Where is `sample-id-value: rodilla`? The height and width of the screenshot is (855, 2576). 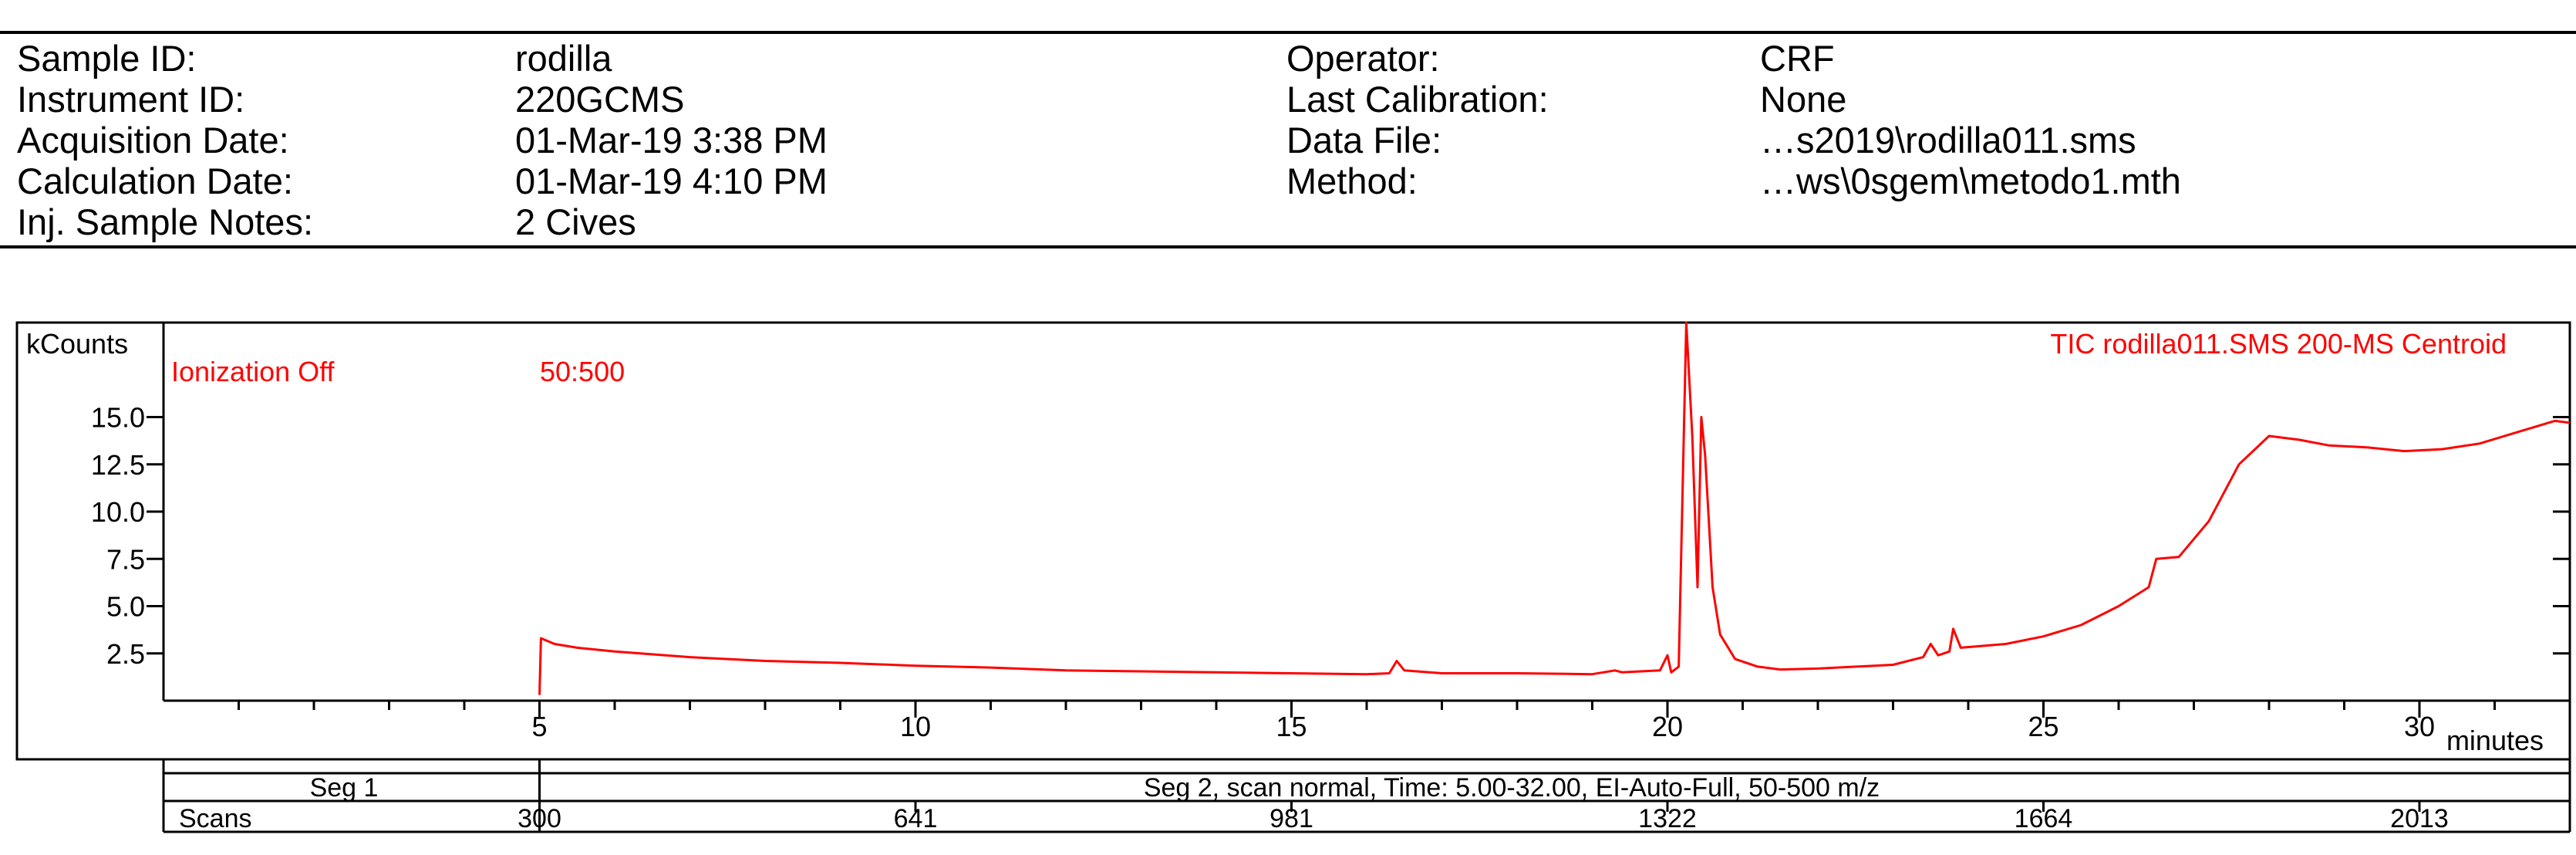
sample-id-value: rodilla is located at coordinates (563, 58).